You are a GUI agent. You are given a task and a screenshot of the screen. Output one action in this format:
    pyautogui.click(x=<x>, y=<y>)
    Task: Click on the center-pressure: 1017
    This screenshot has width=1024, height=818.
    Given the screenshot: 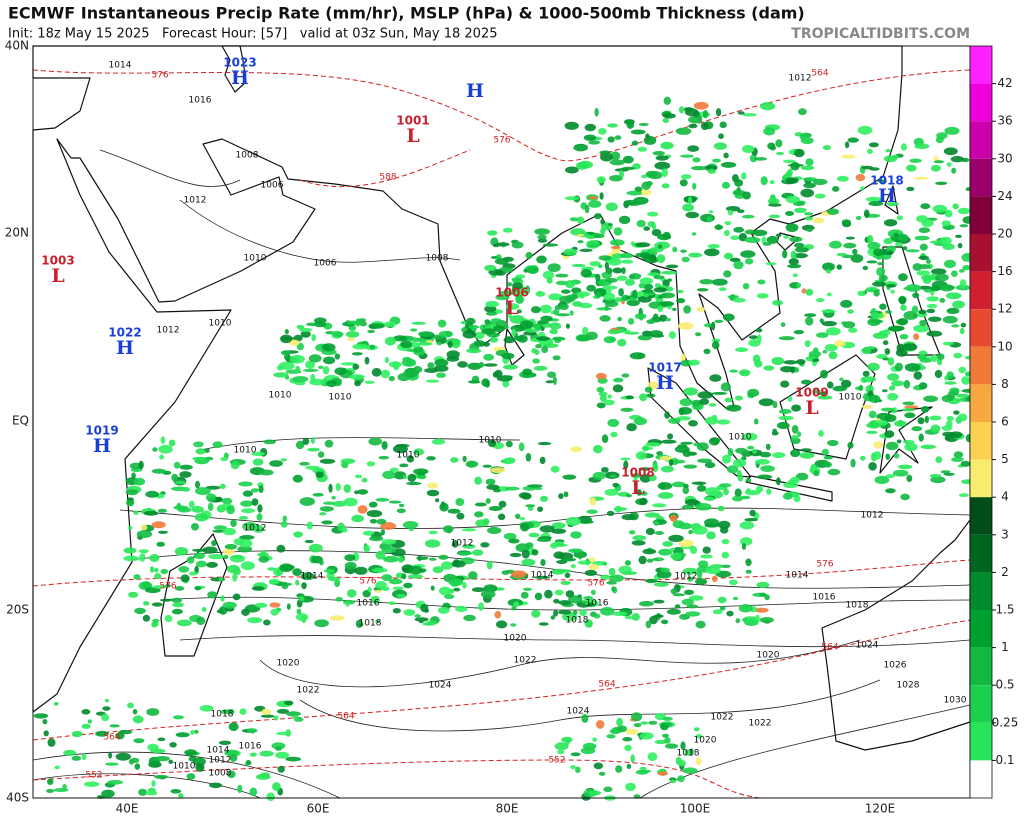 What is the action you would take?
    pyautogui.click(x=664, y=368)
    